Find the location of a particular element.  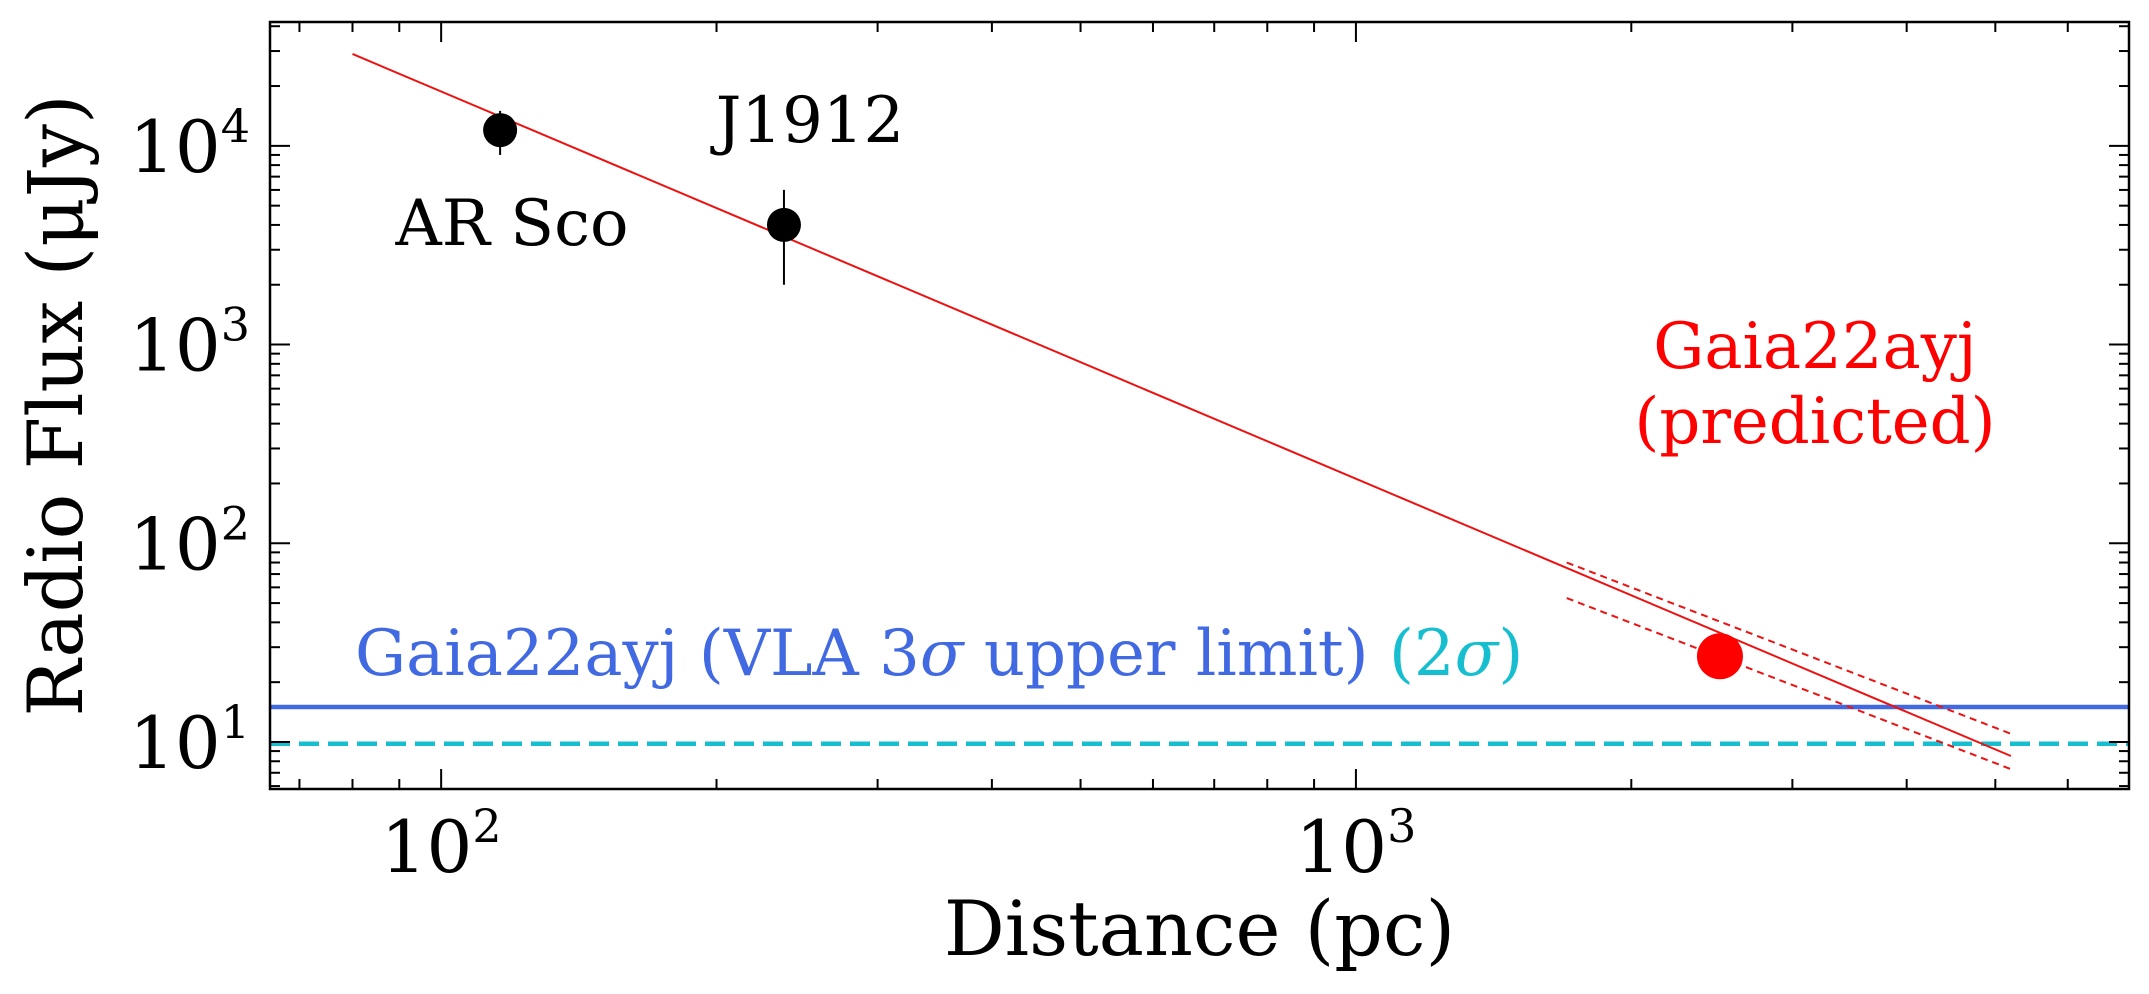

predicted-point is located at coordinates (1719, 656).